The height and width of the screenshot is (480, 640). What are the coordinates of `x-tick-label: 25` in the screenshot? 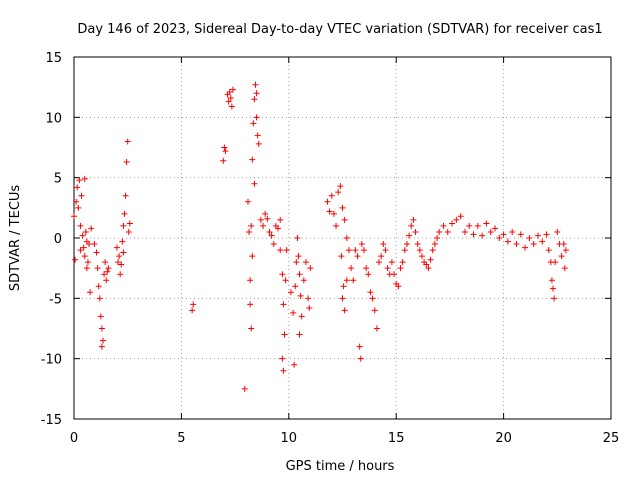 It's located at (611, 438).